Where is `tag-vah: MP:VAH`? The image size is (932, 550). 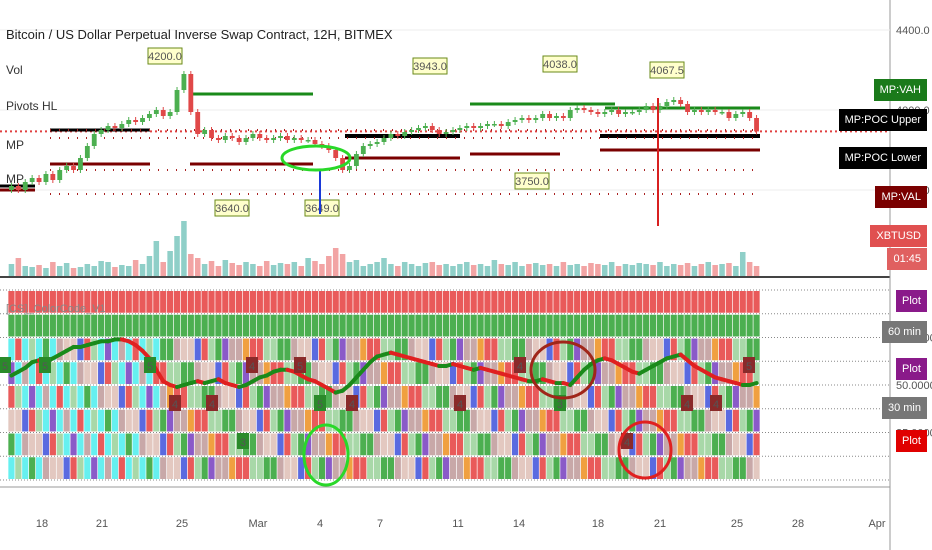 tag-vah: MP:VAH is located at coordinates (900, 90).